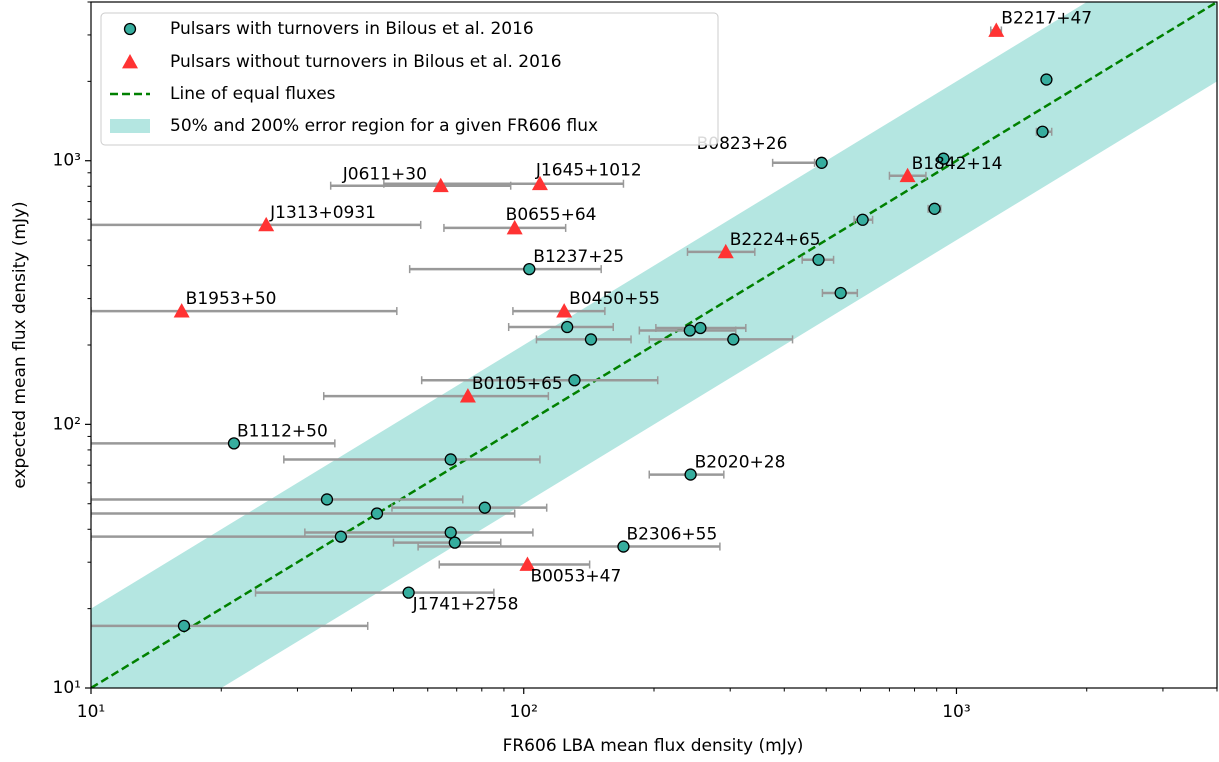 The height and width of the screenshot is (762, 1219). What do you see at coordinates (588, 171) in the screenshot?
I see `annotation: J1645+1012` at bounding box center [588, 171].